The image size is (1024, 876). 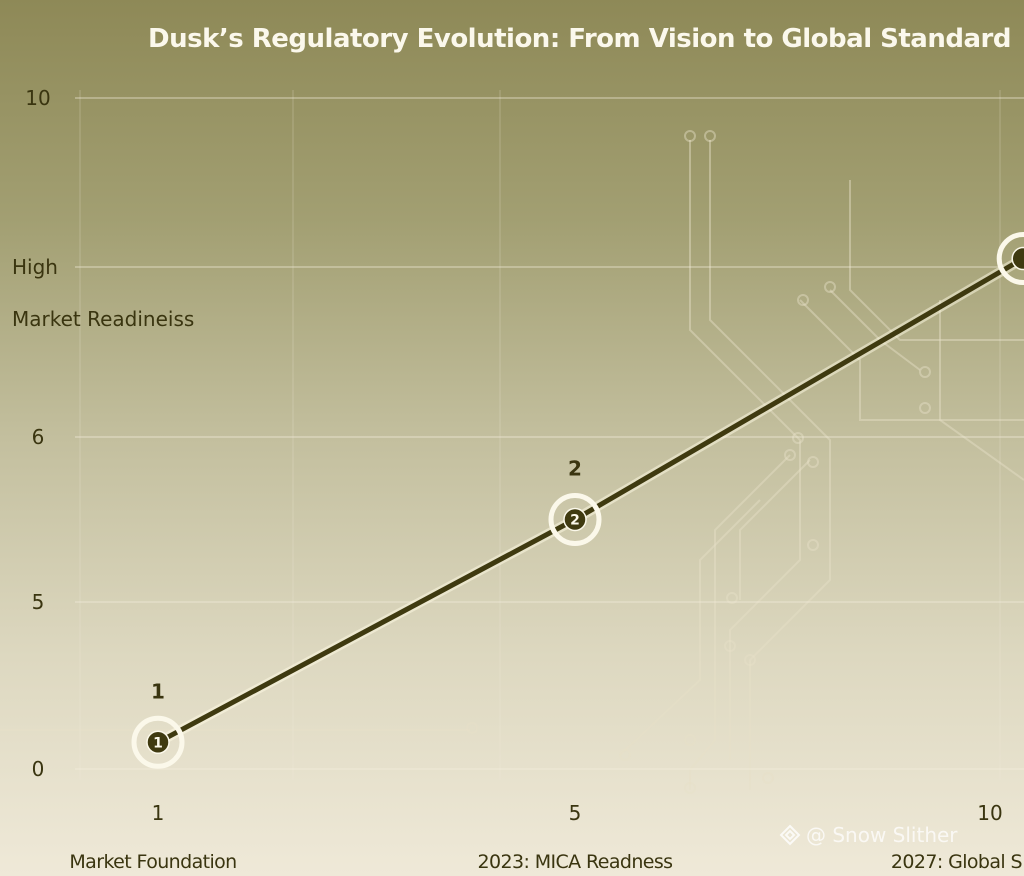 What do you see at coordinates (158, 813) in the screenshot?
I see `x-tick-label: 1` at bounding box center [158, 813].